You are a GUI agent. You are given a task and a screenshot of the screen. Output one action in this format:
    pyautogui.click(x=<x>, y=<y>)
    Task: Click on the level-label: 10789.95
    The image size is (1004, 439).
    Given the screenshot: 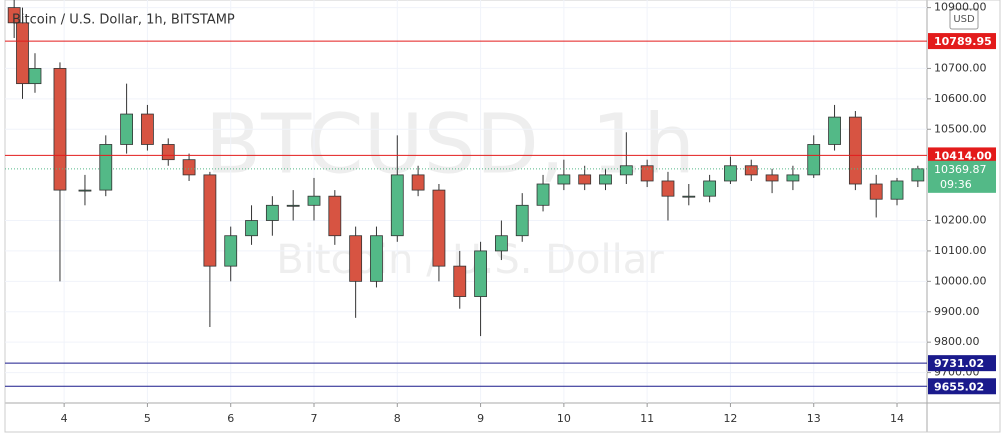 What is the action you would take?
    pyautogui.click(x=963, y=41)
    